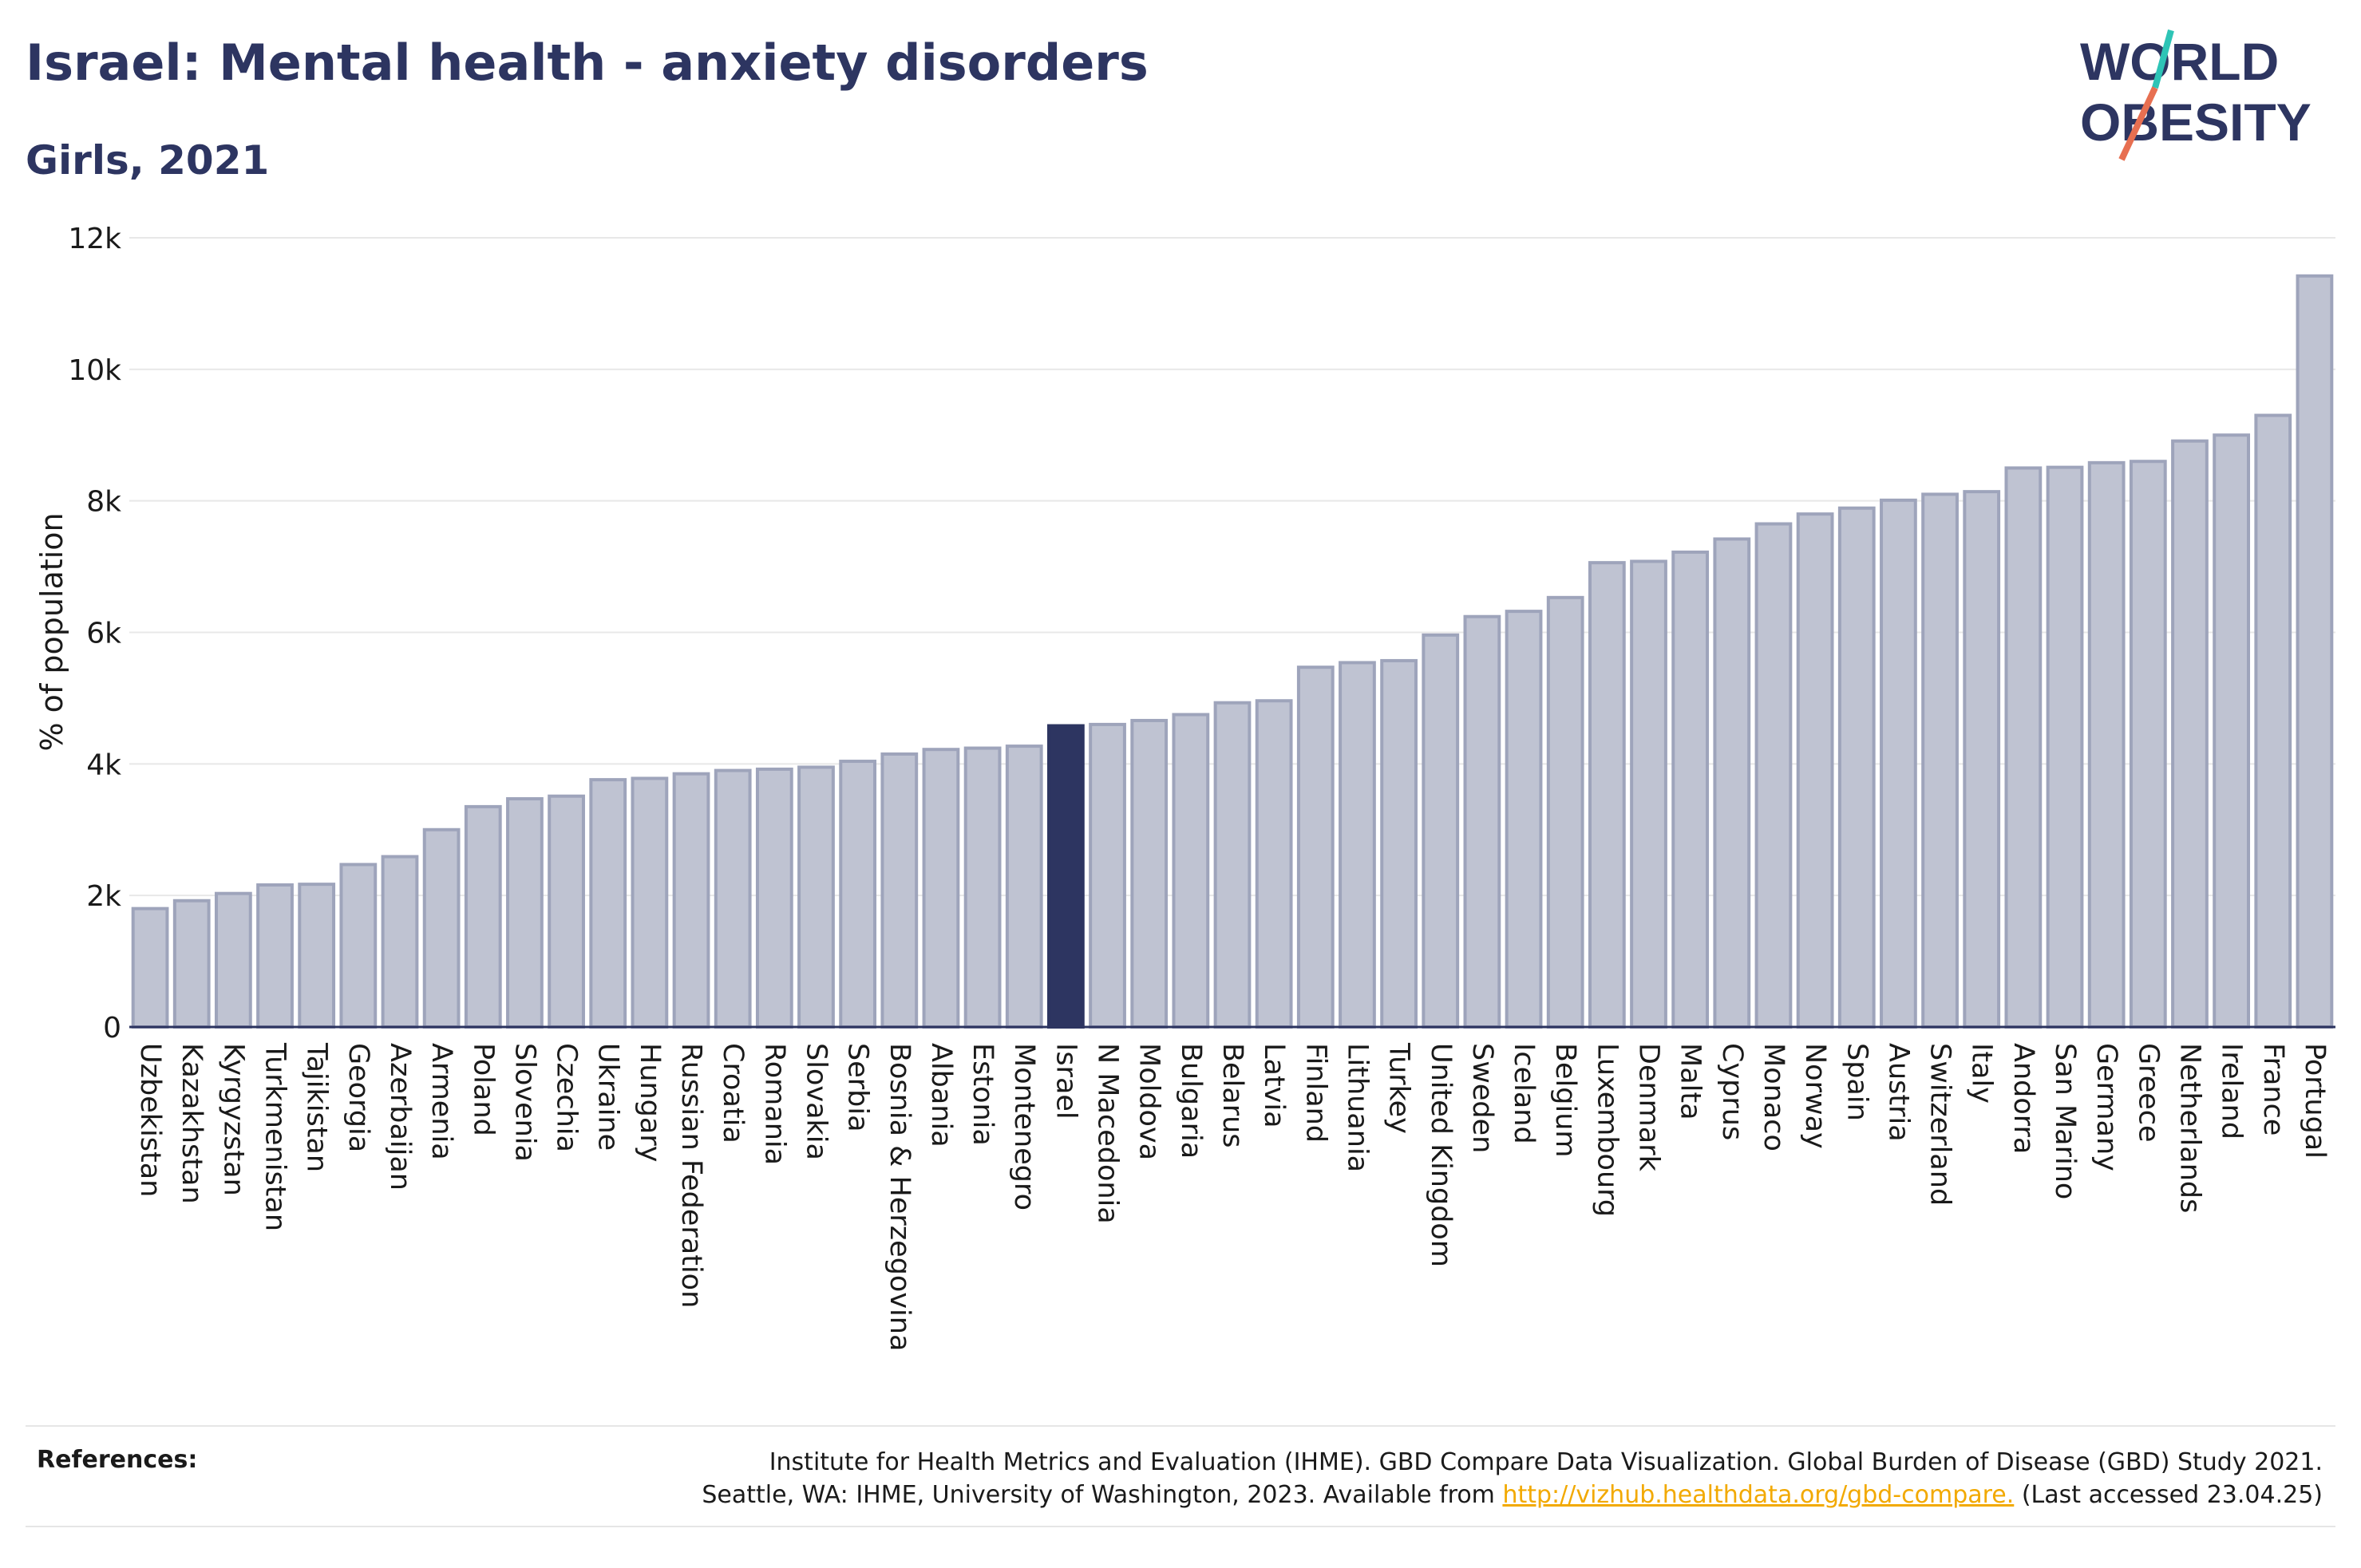 This screenshot has height=1568, width=2361. Describe the element at coordinates (1315, 1093) in the screenshot. I see `x-tick-label: Finland` at that location.